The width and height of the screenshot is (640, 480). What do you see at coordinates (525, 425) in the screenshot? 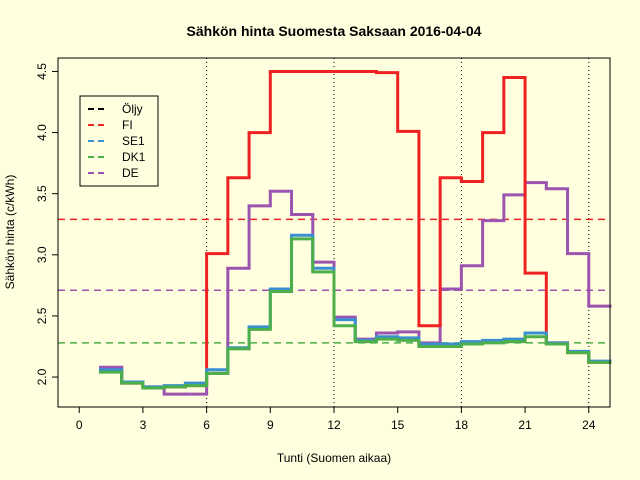
I see `x-tick-label: 21` at bounding box center [525, 425].